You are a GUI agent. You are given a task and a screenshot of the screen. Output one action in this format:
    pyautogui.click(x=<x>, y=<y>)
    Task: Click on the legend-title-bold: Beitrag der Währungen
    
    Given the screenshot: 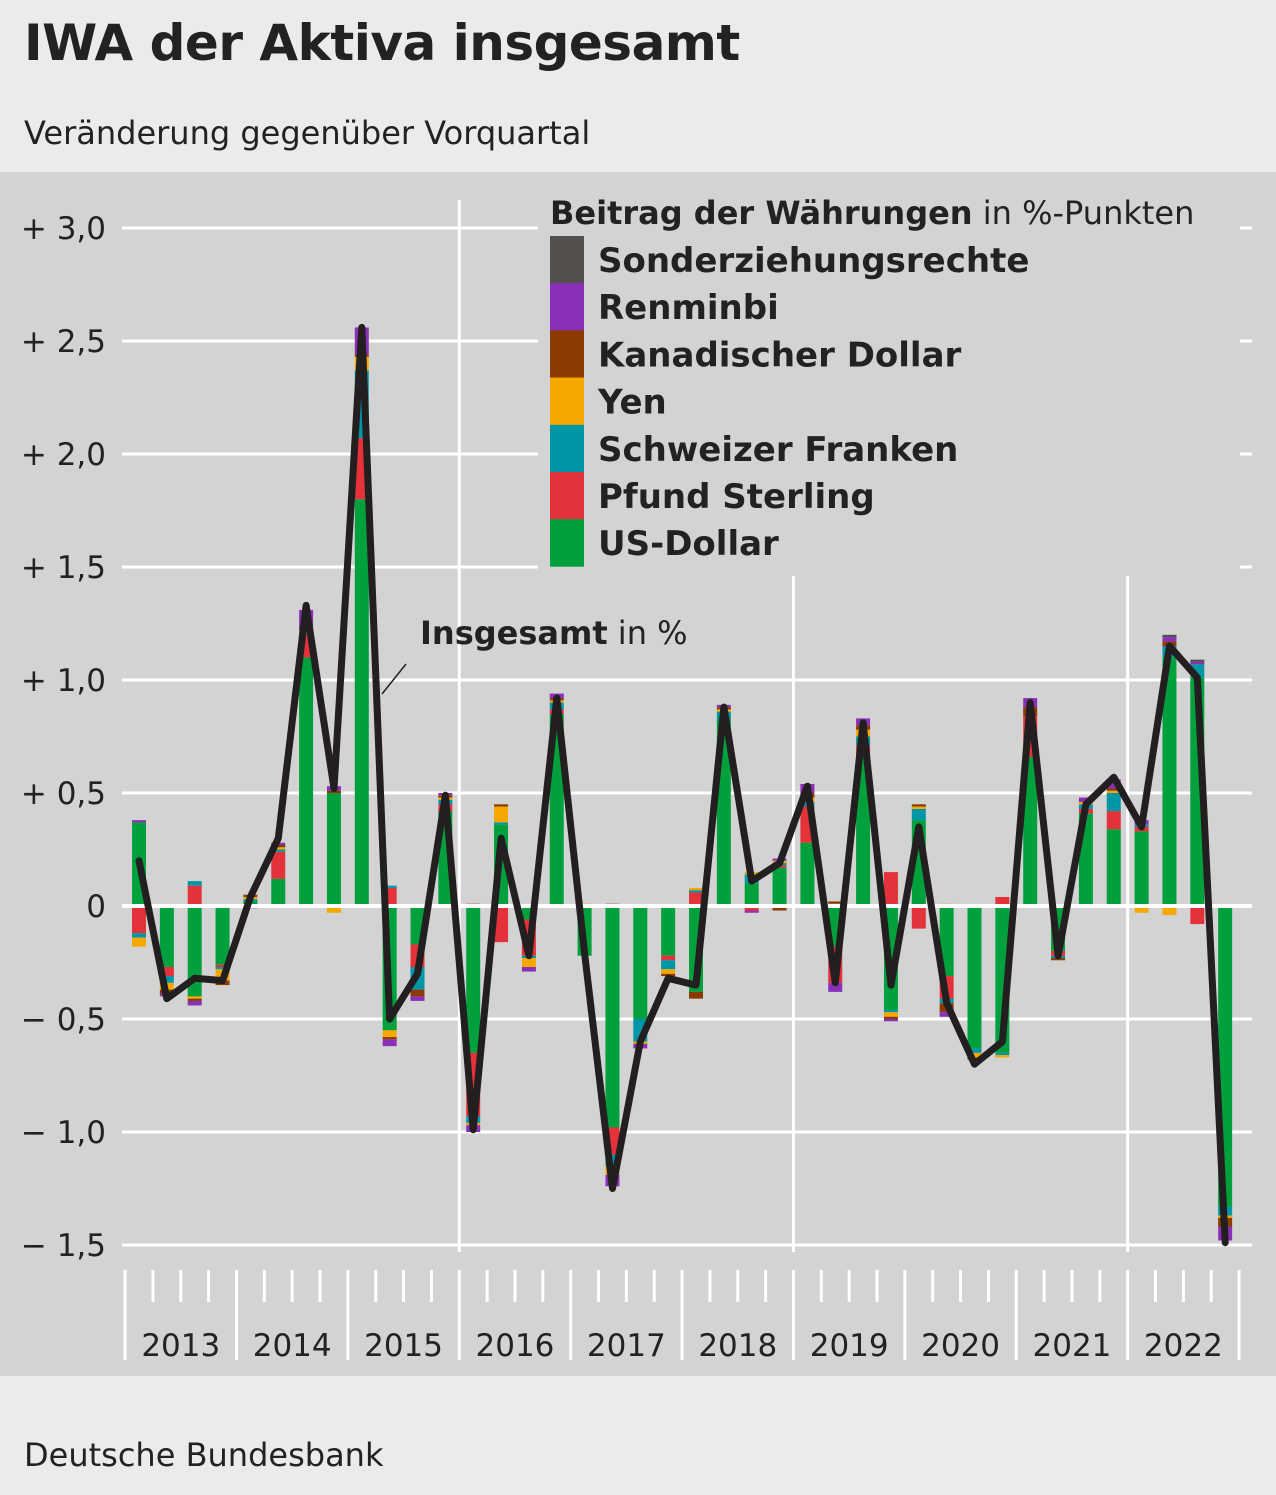 What is the action you would take?
    pyautogui.click(x=761, y=213)
    